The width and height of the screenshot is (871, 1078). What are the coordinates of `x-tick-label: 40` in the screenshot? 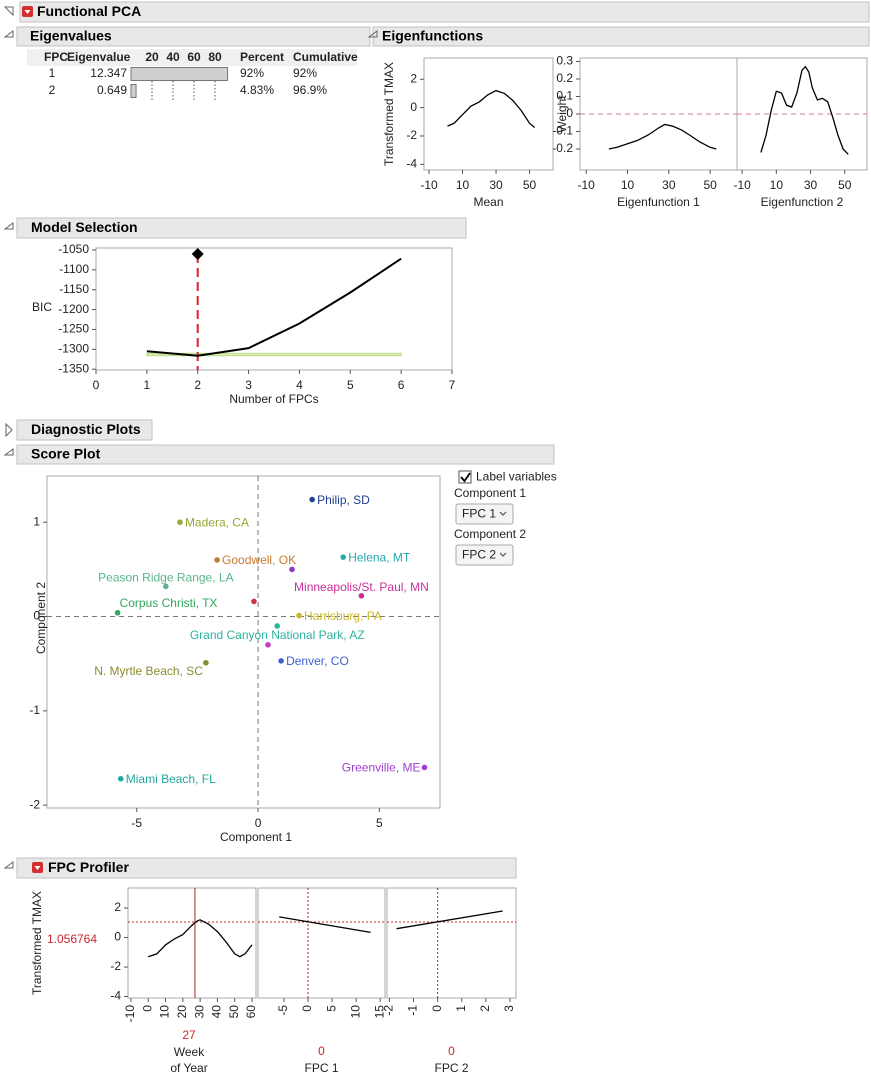 It's located at (217, 1012).